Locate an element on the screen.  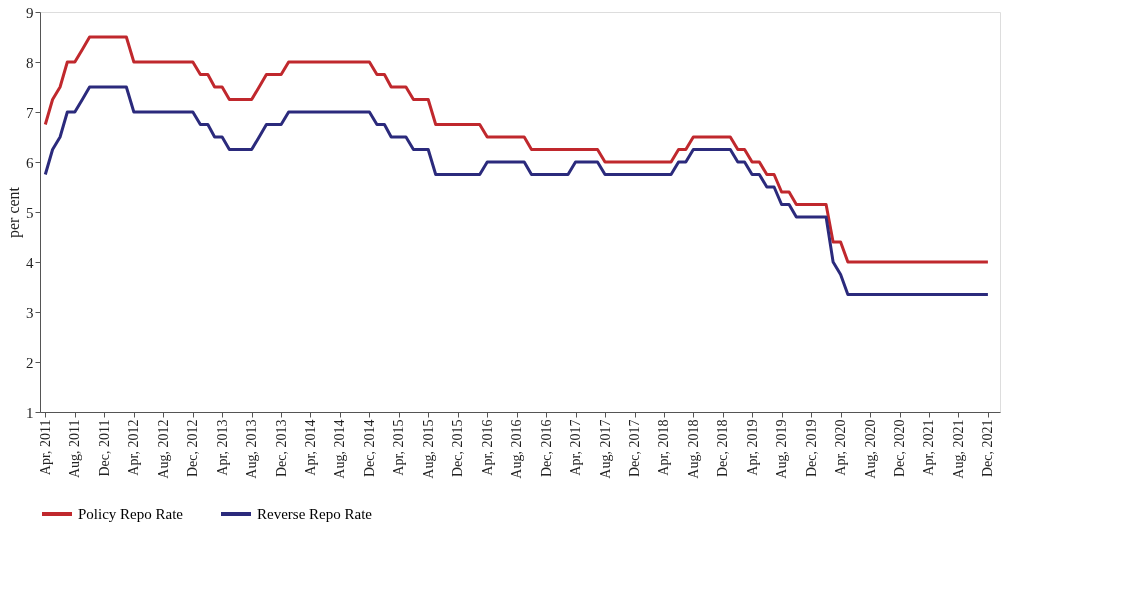
x-tick-label: Apr, 2011 is located at coordinates (45, 447).